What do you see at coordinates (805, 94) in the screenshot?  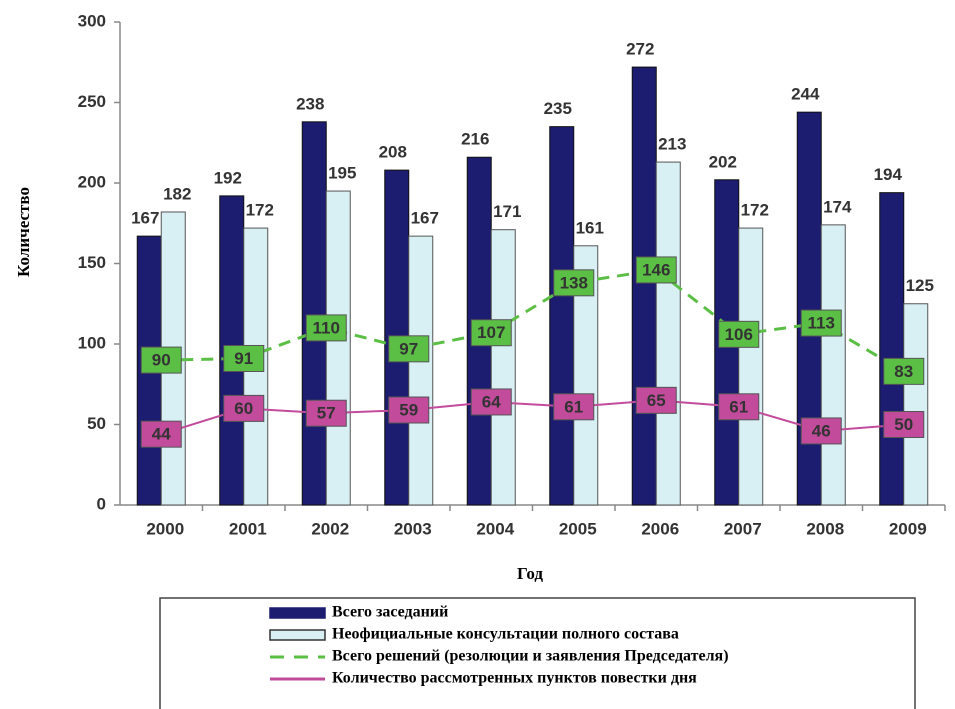 I see `bar-value-label: 244` at bounding box center [805, 94].